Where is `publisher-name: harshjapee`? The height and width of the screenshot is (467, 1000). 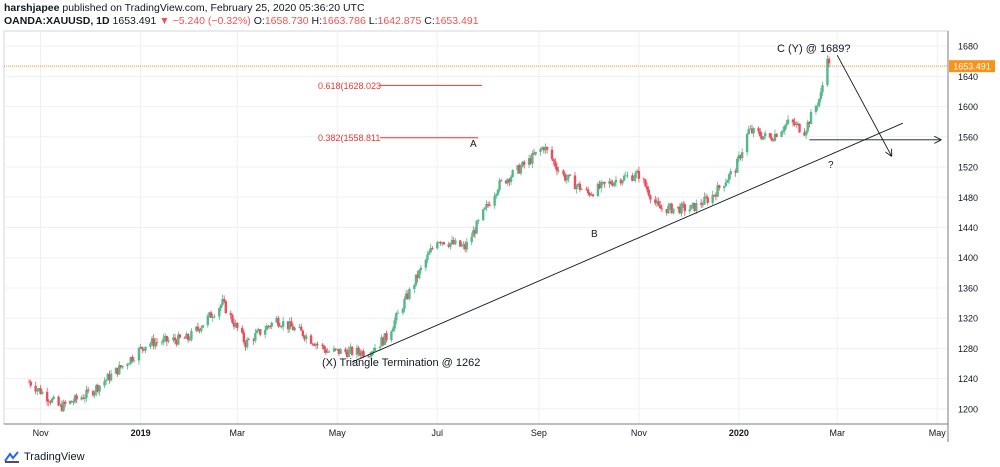
publisher-name: harshjapee is located at coordinates (32, 8).